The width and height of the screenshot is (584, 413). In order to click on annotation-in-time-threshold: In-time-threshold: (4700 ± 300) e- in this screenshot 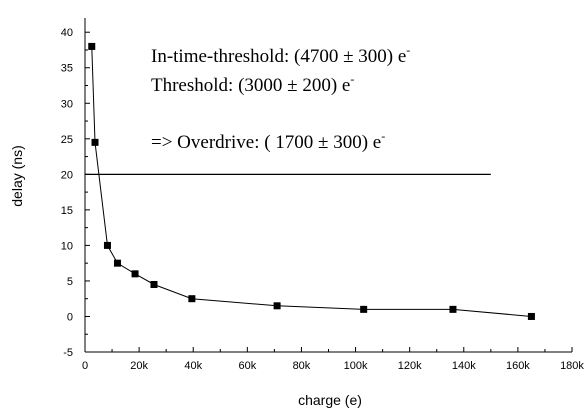, I will do `click(280, 55)`.